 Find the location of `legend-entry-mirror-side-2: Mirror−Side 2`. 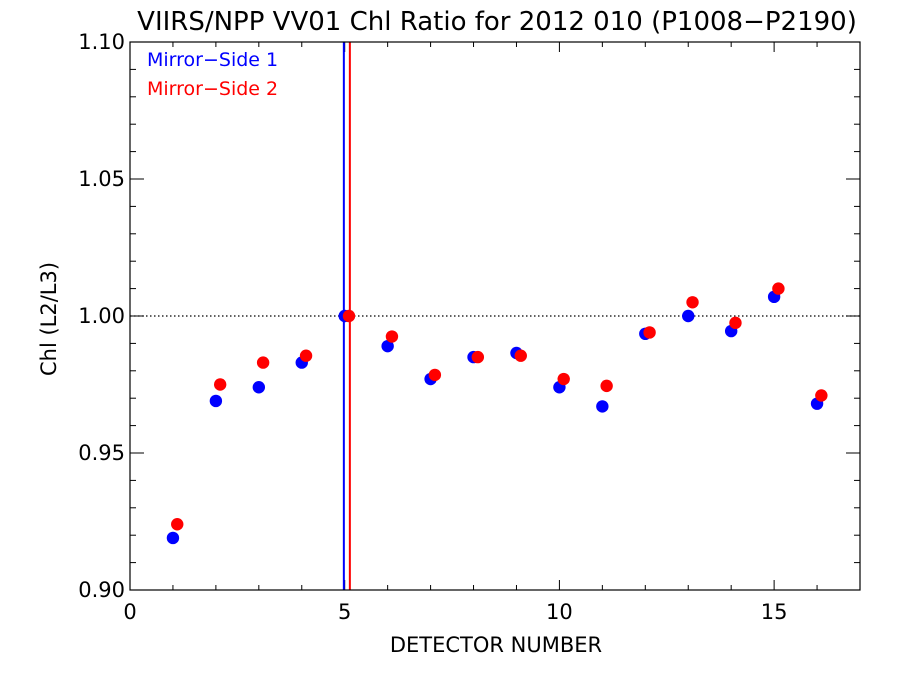

legend-entry-mirror-side-2: Mirror−Side 2 is located at coordinates (212, 89).